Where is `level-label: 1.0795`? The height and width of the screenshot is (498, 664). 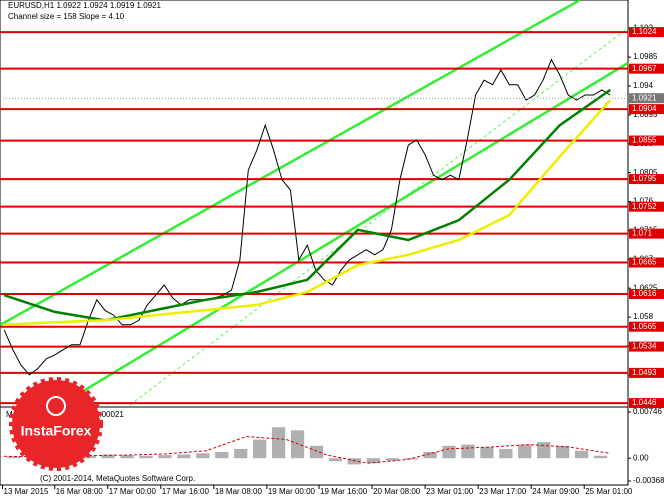 level-label: 1.0795 is located at coordinates (644, 178).